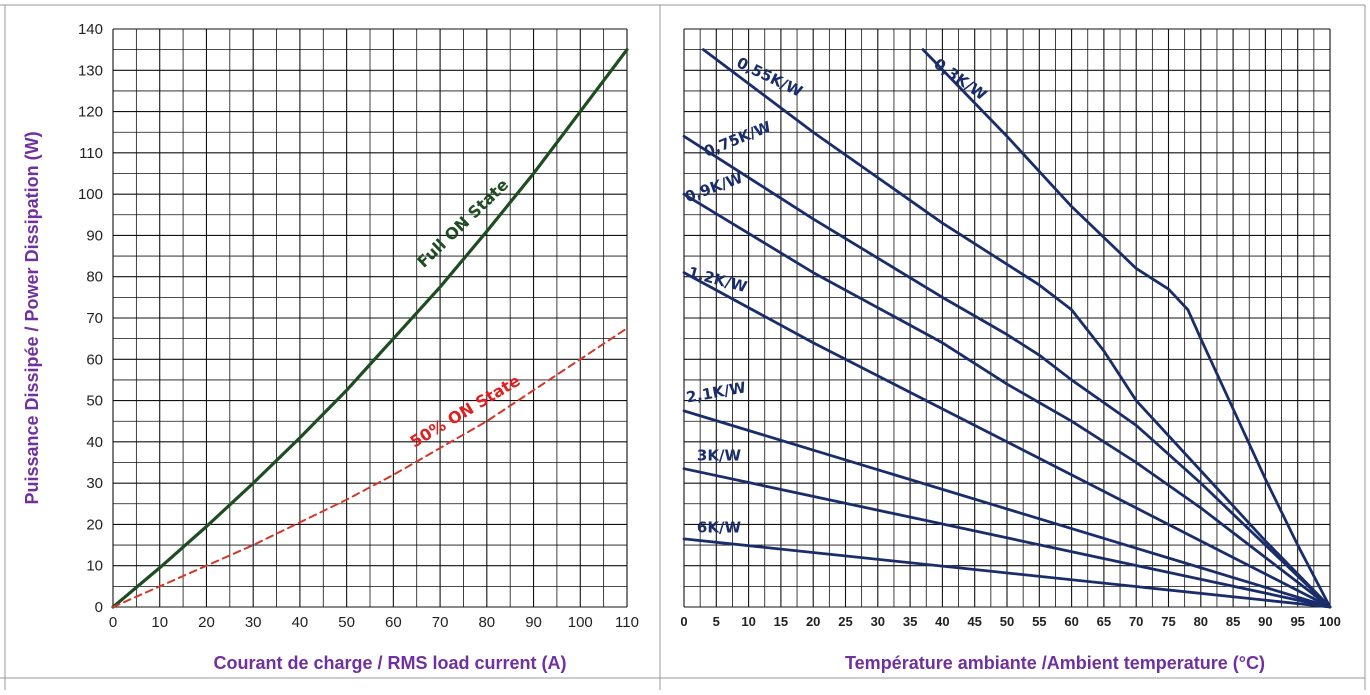 Image resolution: width=1370 pixels, height=695 pixels. Describe the element at coordinates (90, 194) in the screenshot. I see `y-tick-label: 100` at that location.